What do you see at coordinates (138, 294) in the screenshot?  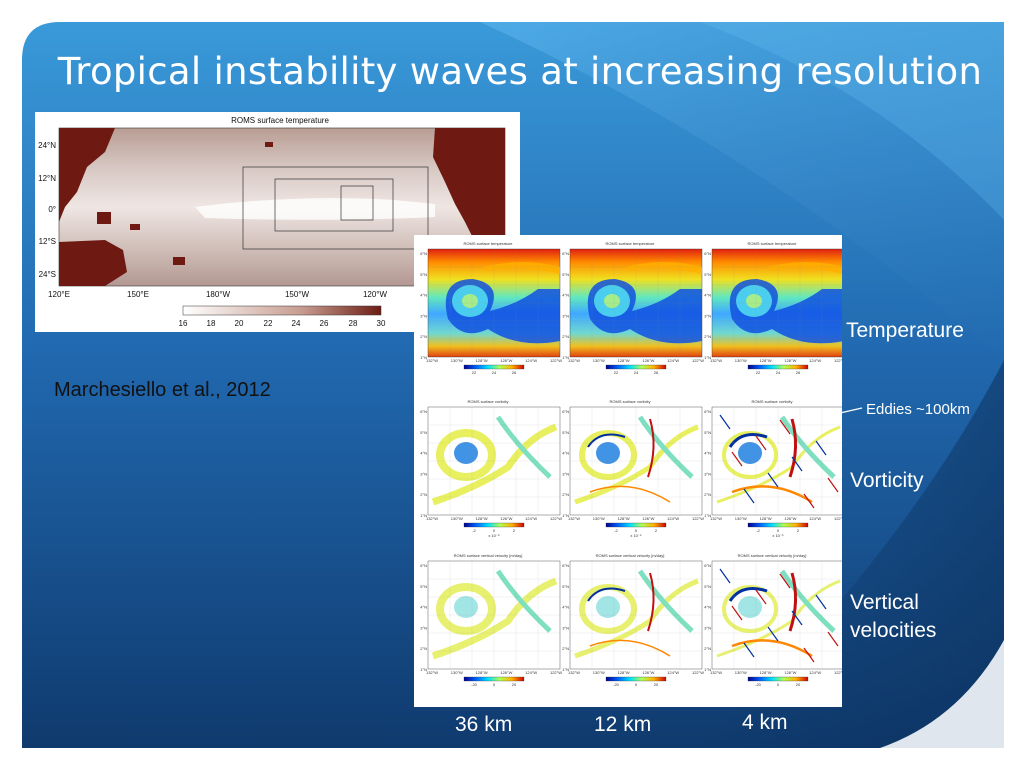 I see `map-lon-tick: 150°E` at bounding box center [138, 294].